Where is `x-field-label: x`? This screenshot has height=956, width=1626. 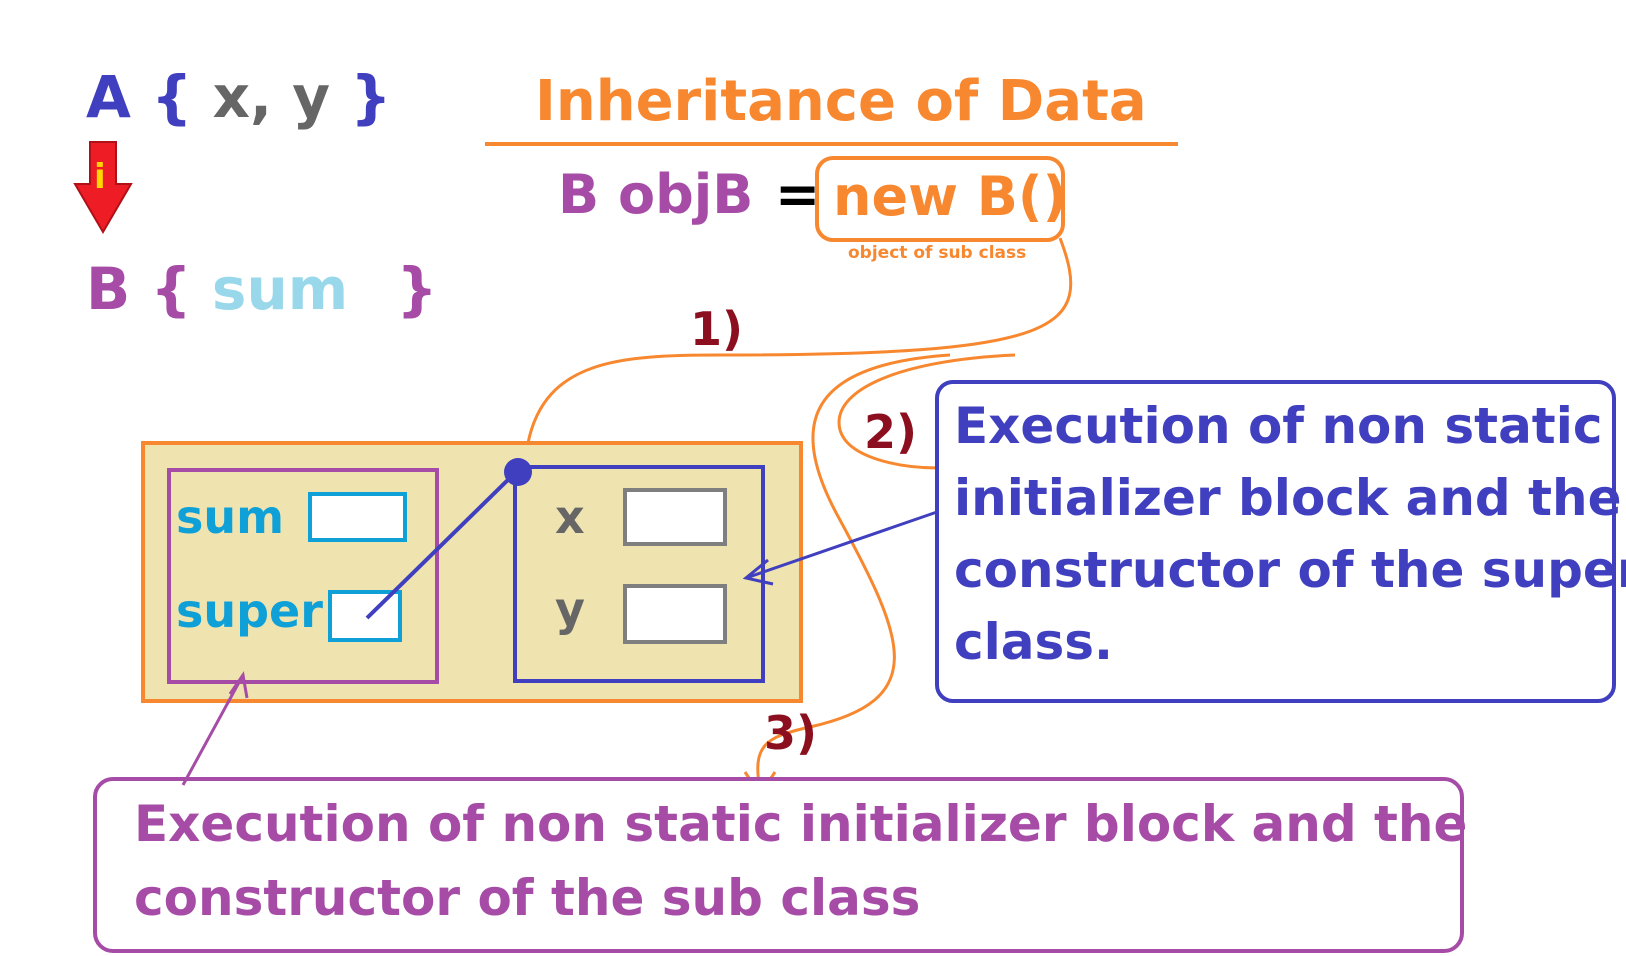
x-field-label: x is located at coordinates (570, 517).